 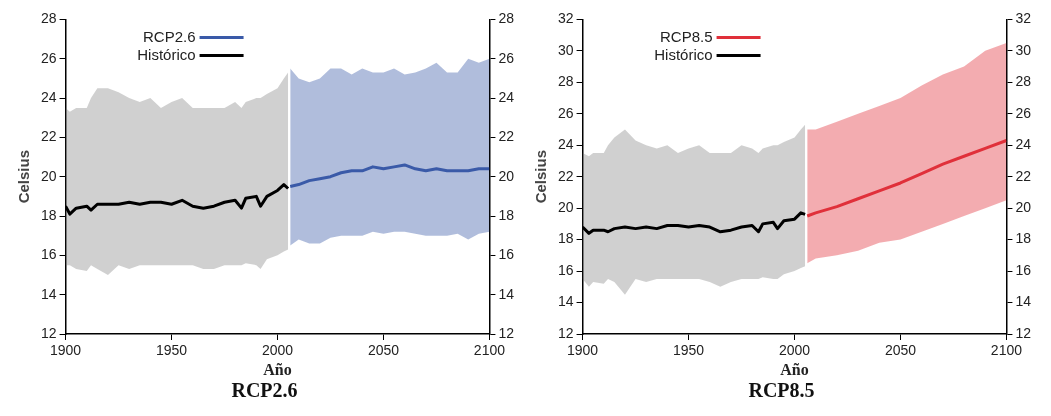 I want to click on text: RCP2.6, so click(x=264, y=390).